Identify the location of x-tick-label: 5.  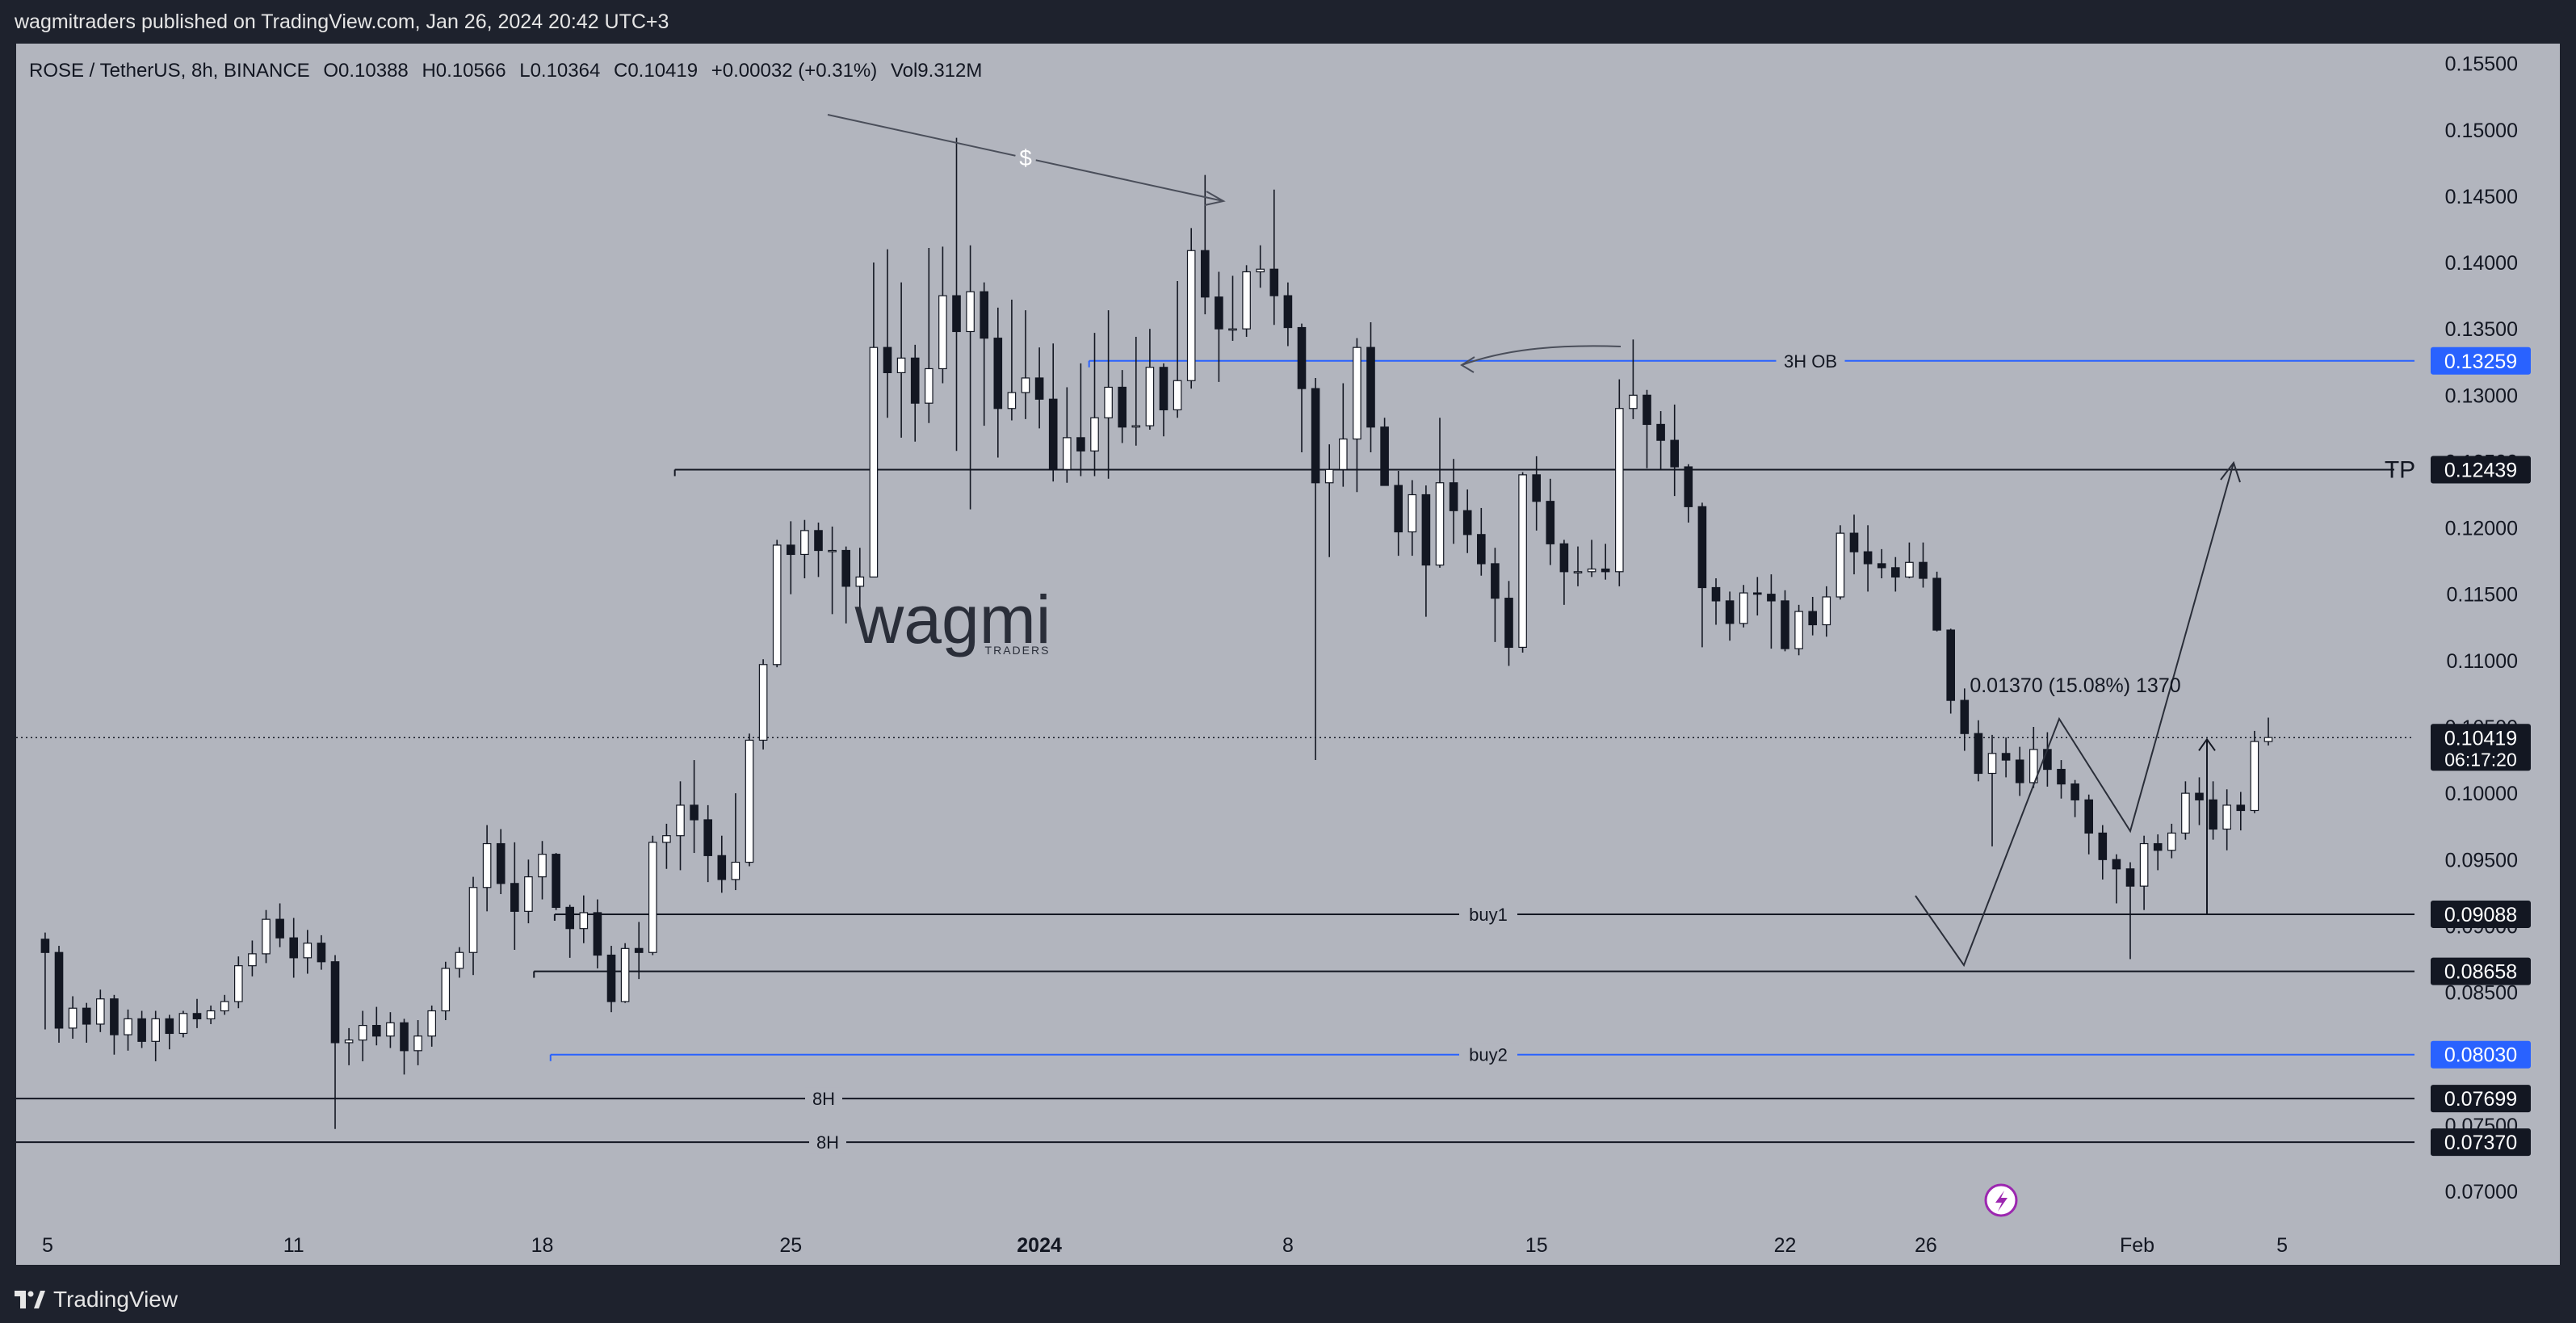
(2282, 1245).